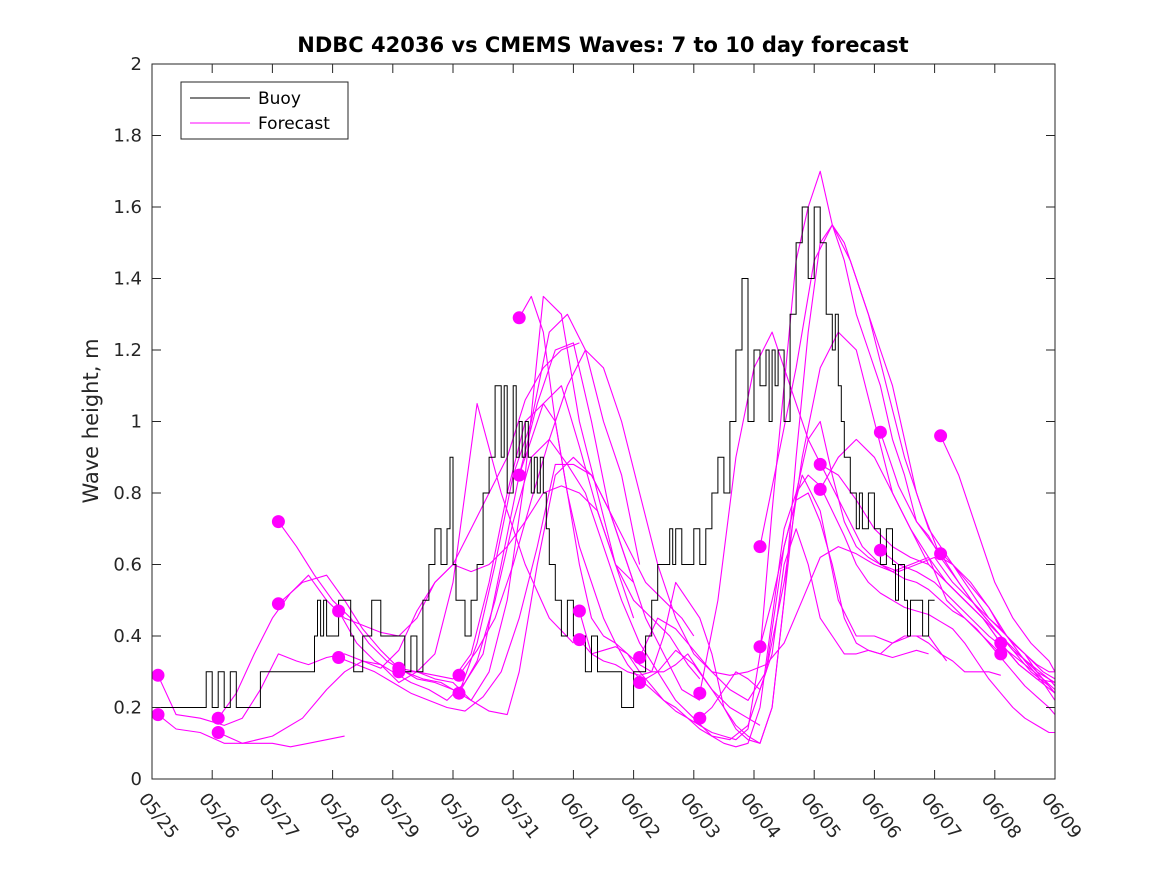  I want to click on y-axis-label: Wave height, m, so click(91, 420).